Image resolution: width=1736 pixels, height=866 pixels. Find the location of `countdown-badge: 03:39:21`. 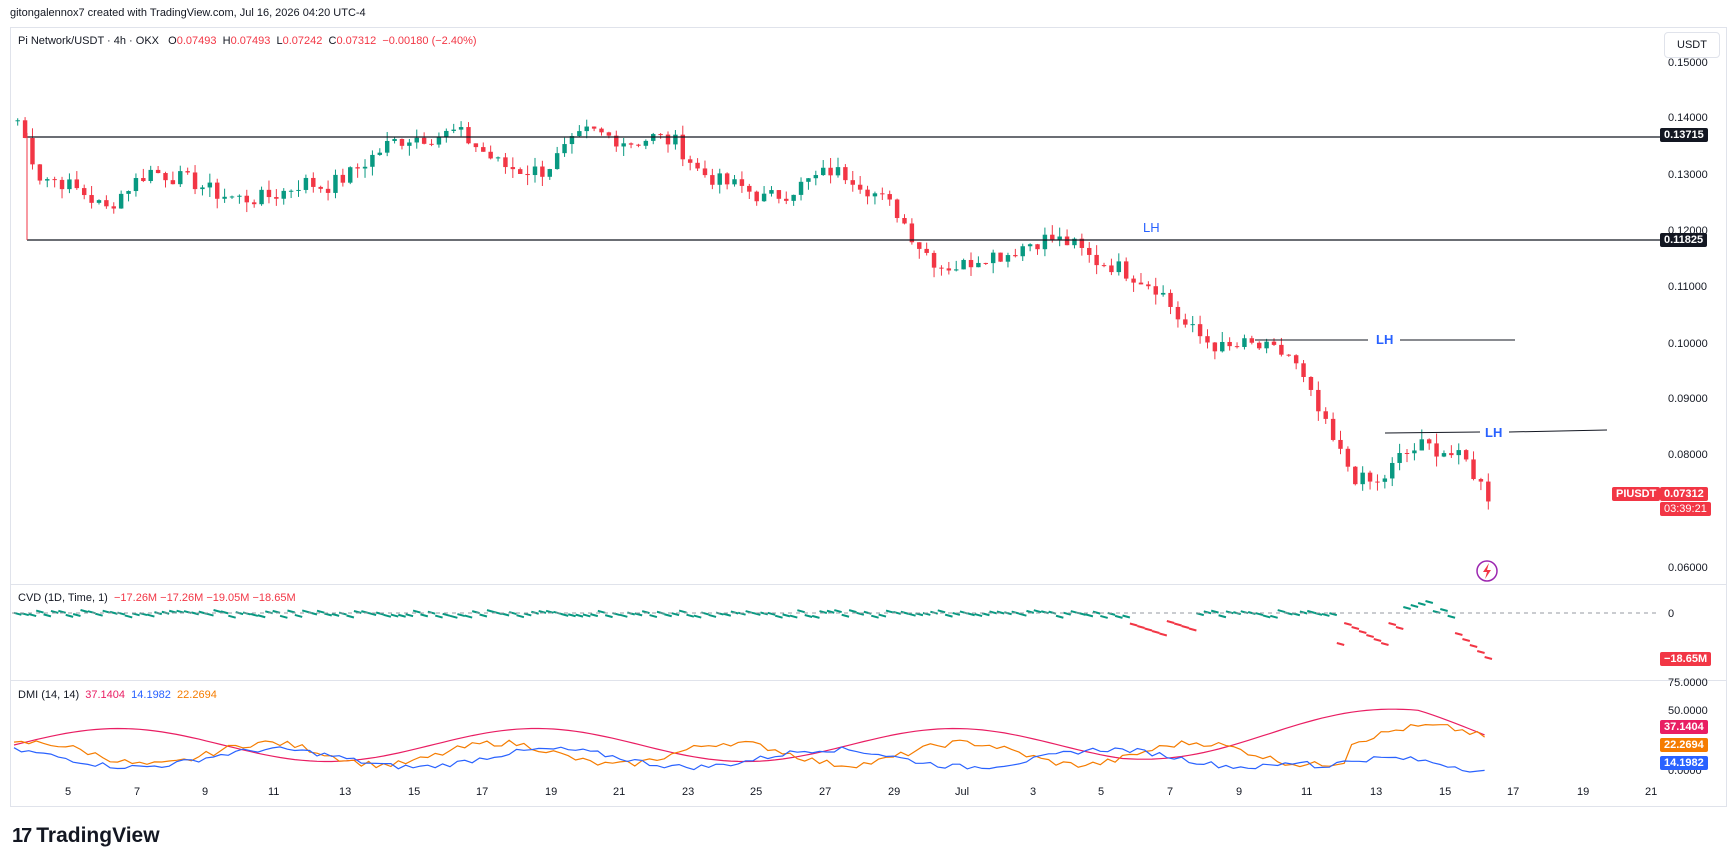

countdown-badge: 03:39:21 is located at coordinates (1685, 509).